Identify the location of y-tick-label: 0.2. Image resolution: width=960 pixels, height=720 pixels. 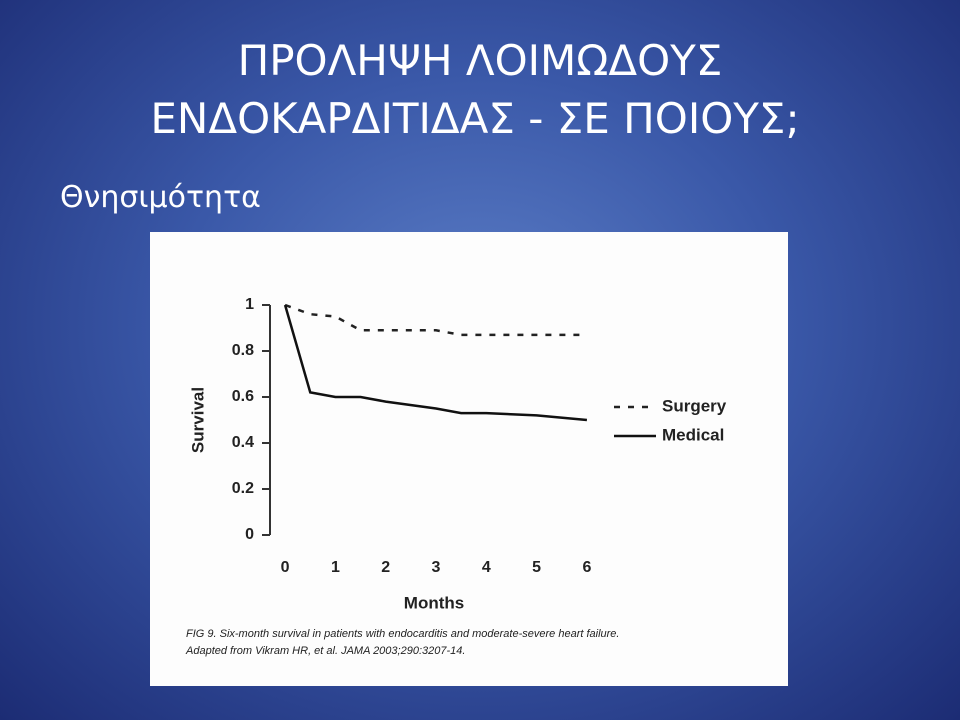
(243, 488).